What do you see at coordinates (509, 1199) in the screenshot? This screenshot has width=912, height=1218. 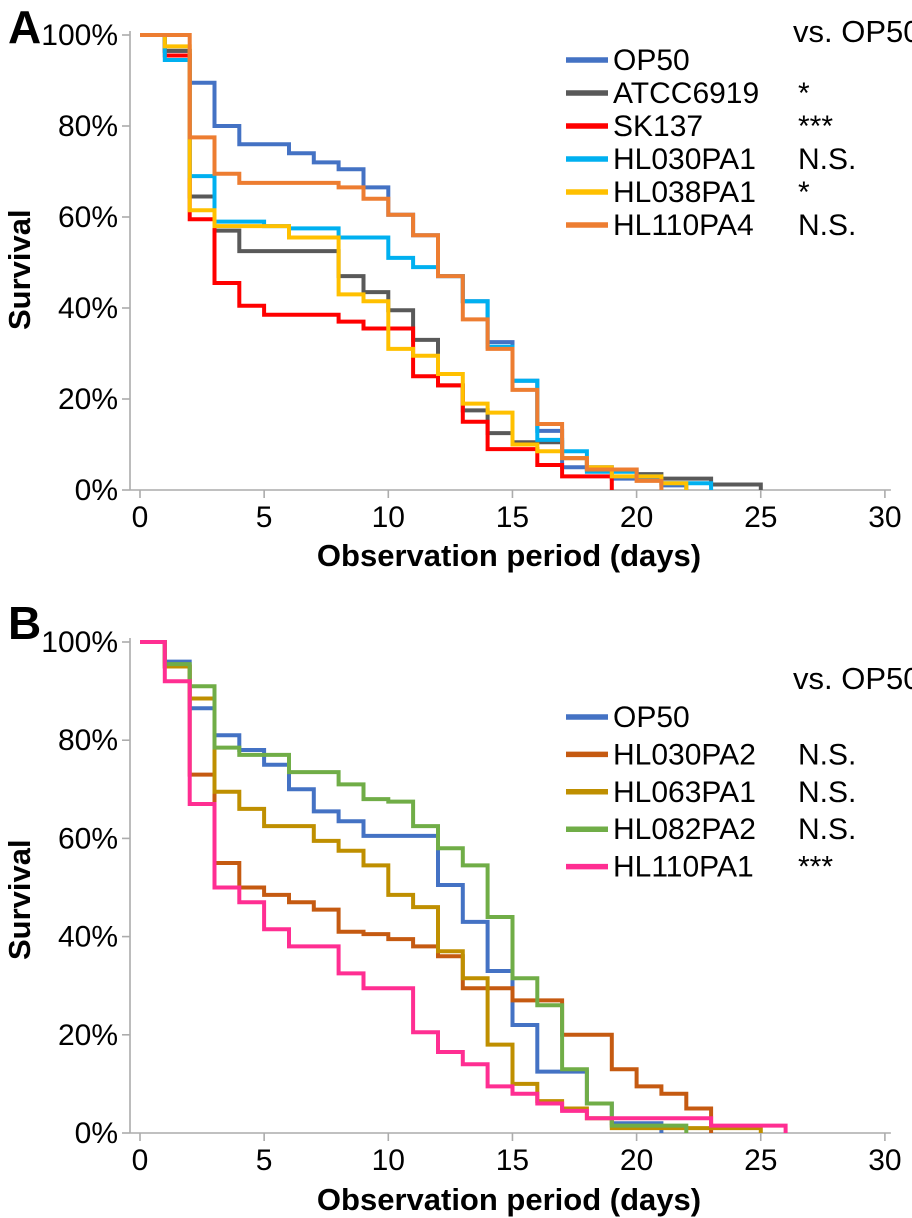 I see `panel-b-x-axis-title: Observation period (days)` at bounding box center [509, 1199].